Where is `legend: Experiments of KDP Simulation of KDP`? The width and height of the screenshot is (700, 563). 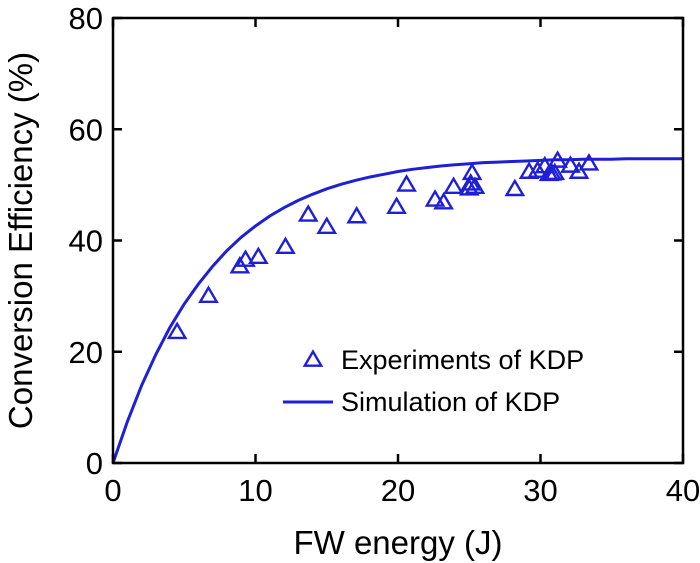
legend: Experiments of KDP Simulation of KDP is located at coordinates (433, 381).